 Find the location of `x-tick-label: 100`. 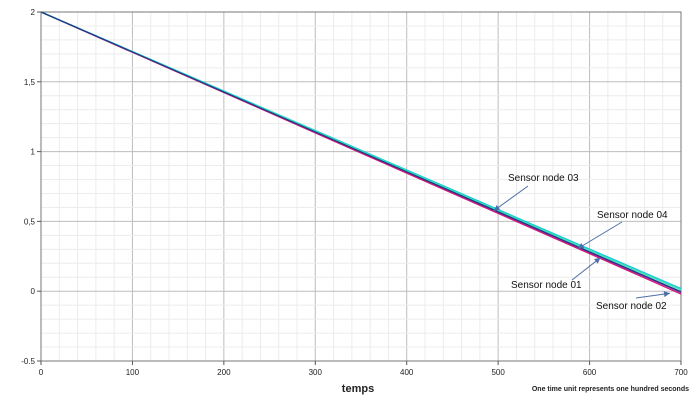

x-tick-label: 100 is located at coordinates (133, 372).